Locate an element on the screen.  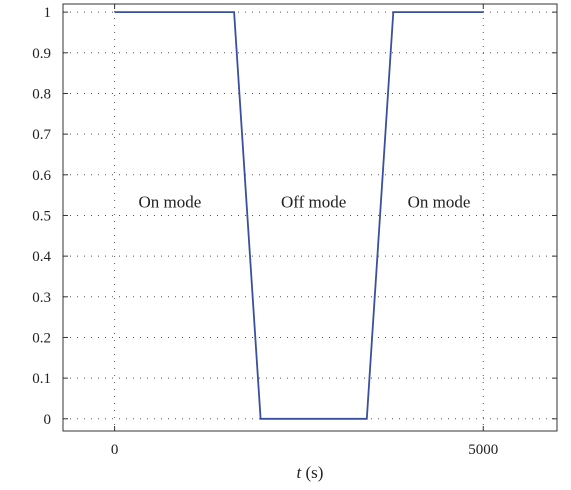
region-label: Off mode is located at coordinates (313, 201).